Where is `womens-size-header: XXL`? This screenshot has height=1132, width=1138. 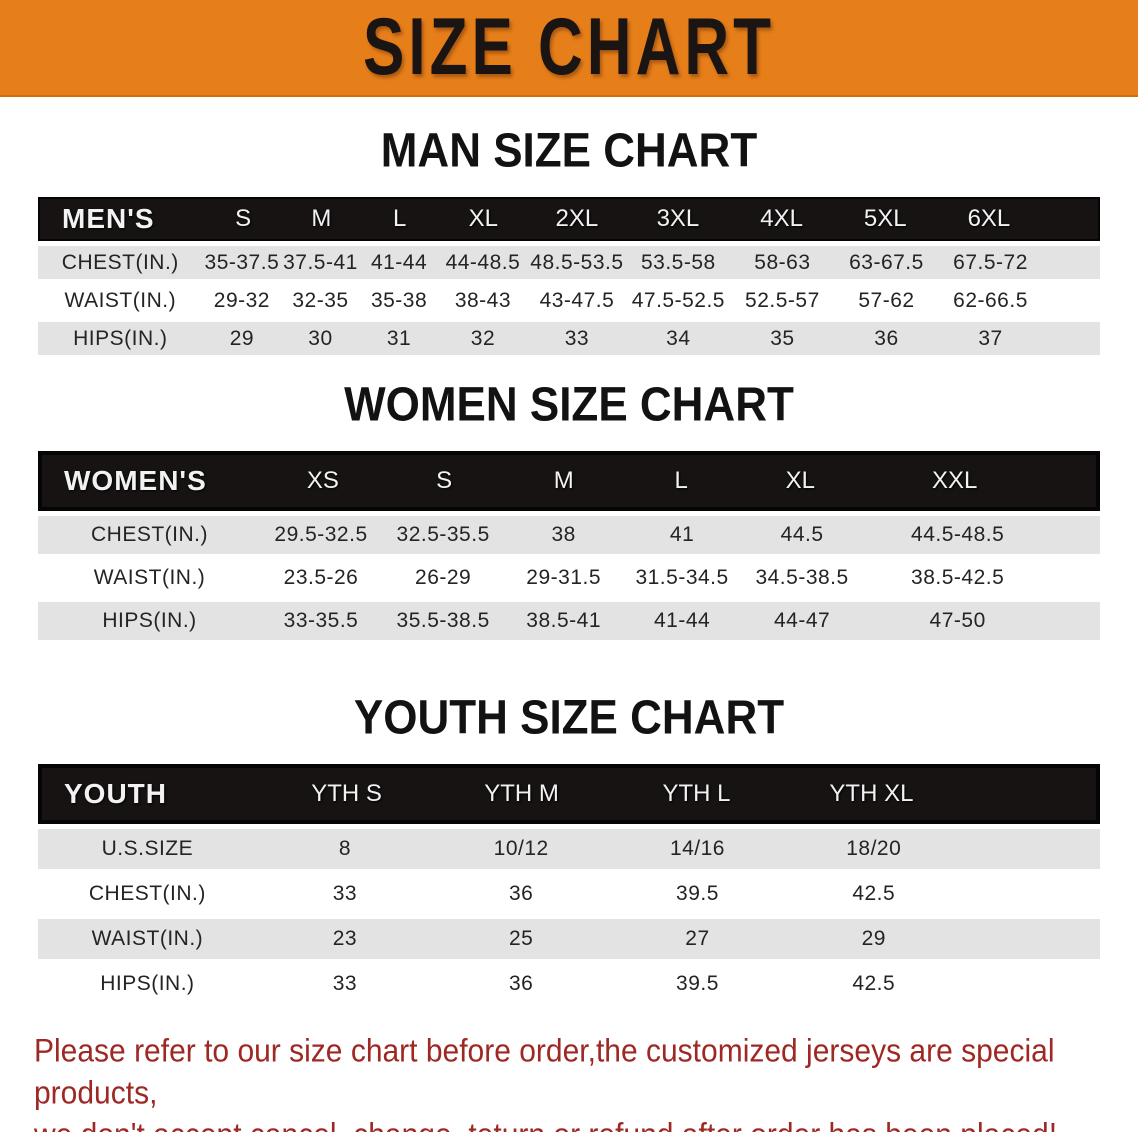 womens-size-header: XXL is located at coordinates (955, 480).